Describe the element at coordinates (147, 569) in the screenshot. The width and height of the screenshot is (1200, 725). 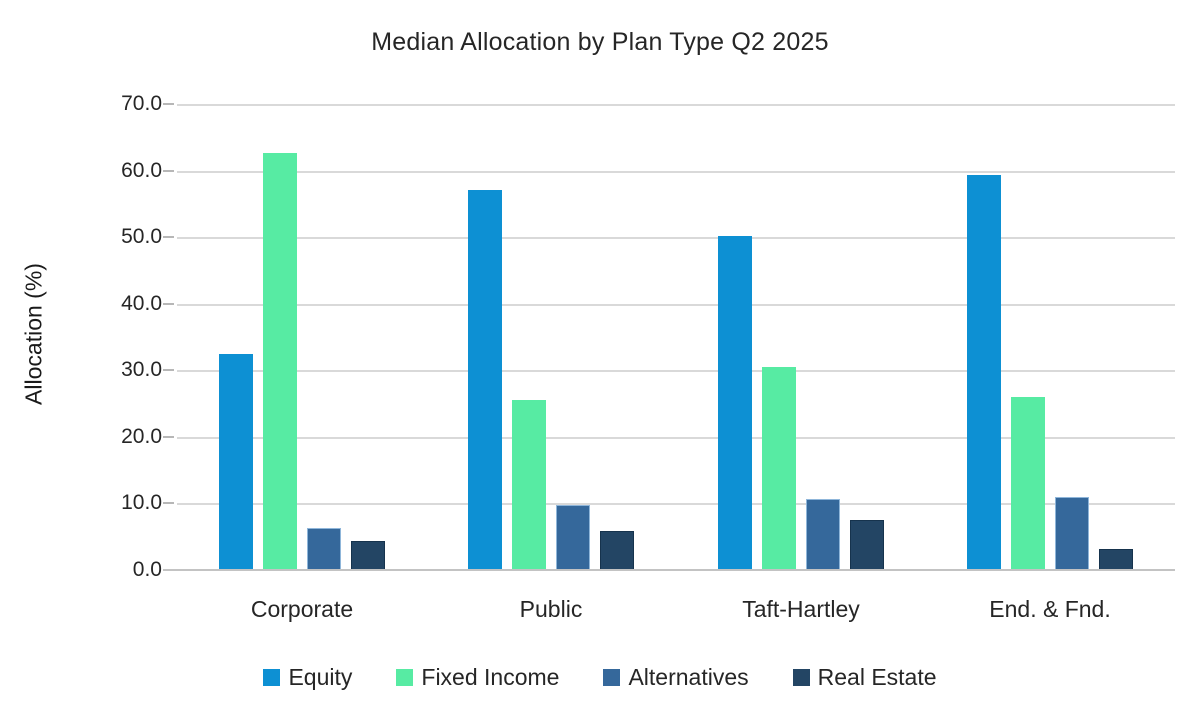
I see `y-tick-label: 0.0` at that location.